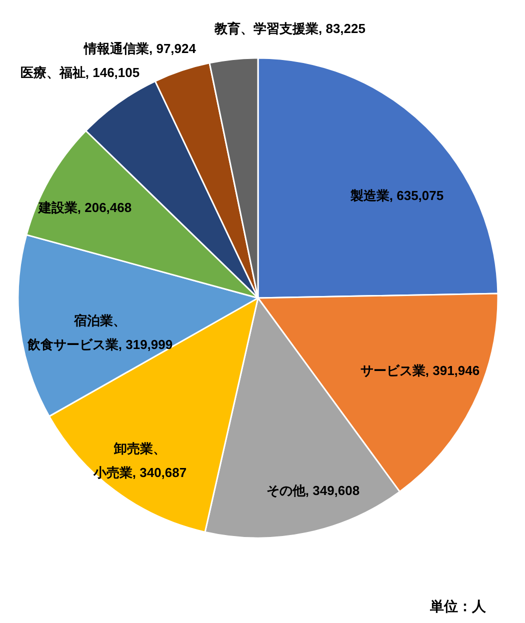 The width and height of the screenshot is (525, 623). What do you see at coordinates (140, 460) in the screenshot?
I see `data-label: 卸売業、小売業, 340,687` at bounding box center [140, 460].